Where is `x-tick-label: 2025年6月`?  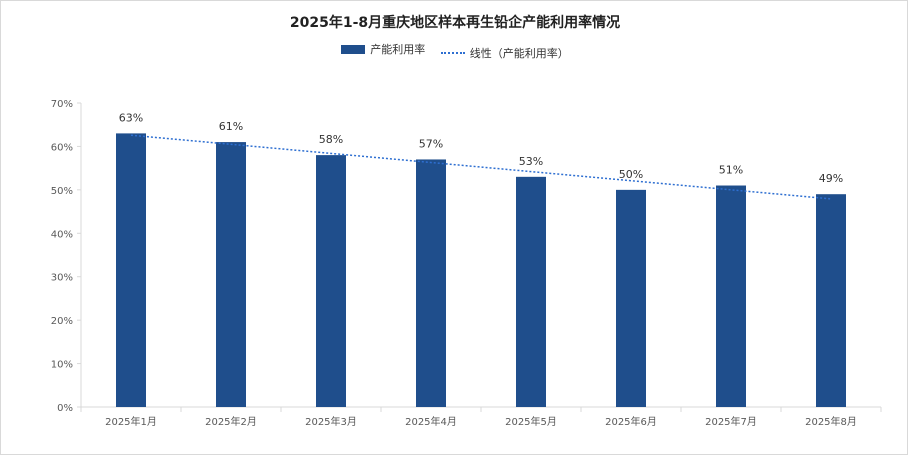 x-tick-label: 2025年6月 is located at coordinates (631, 421).